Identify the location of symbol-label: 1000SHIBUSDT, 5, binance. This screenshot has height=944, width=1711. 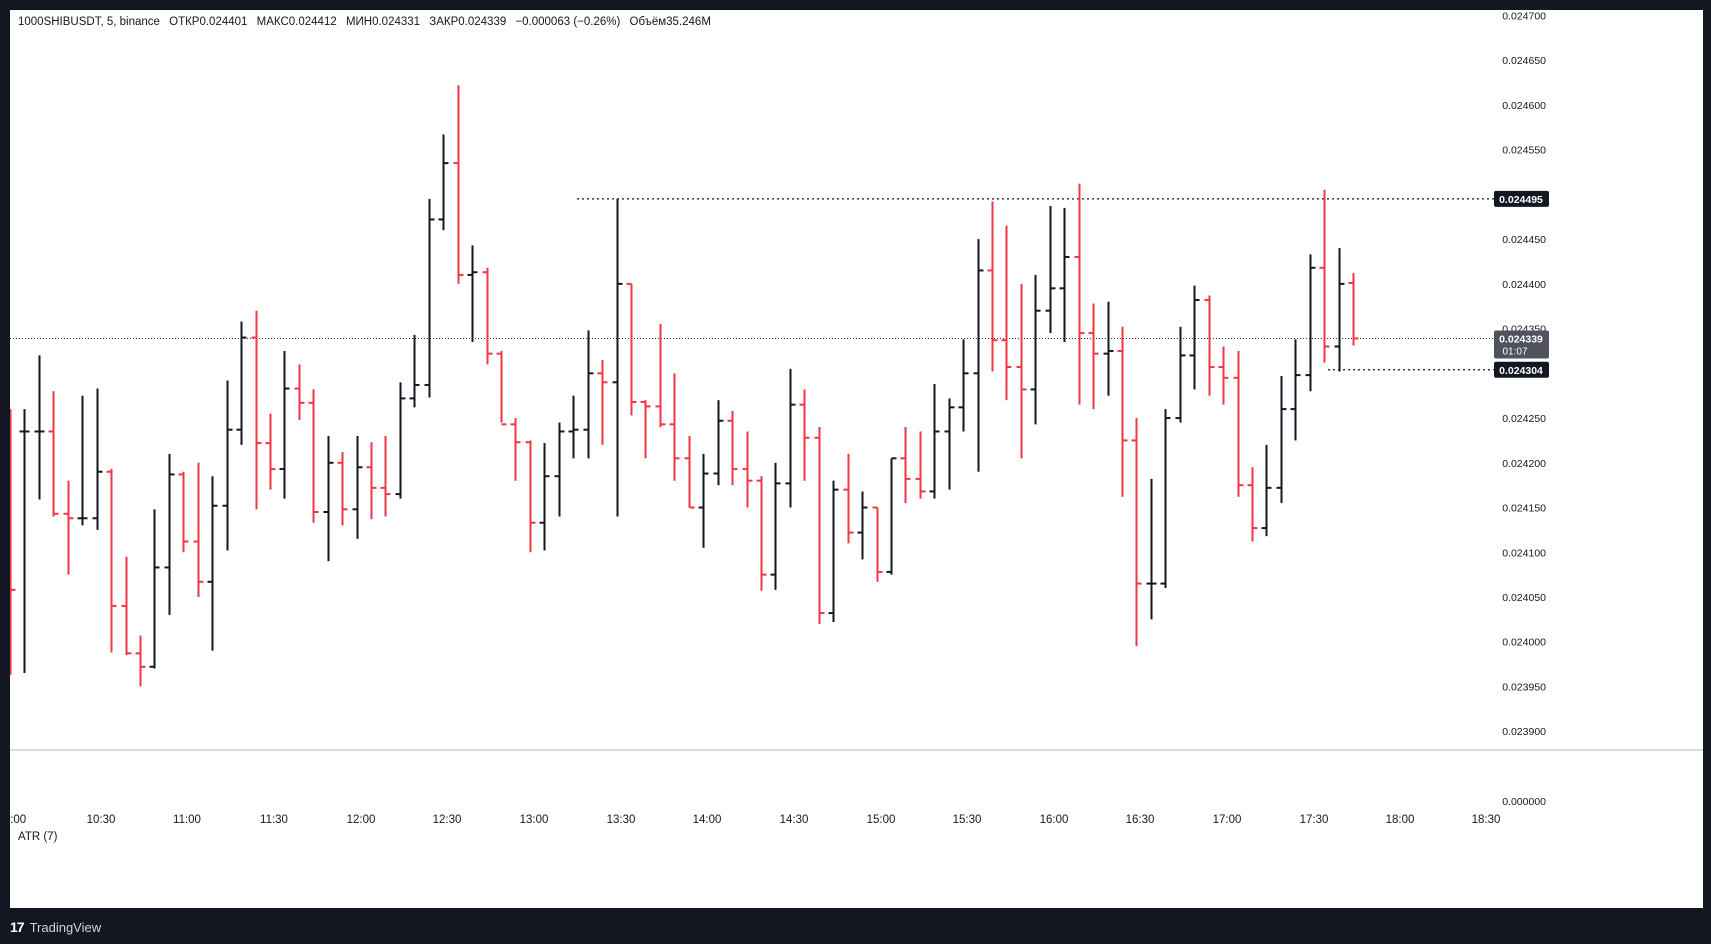
(89, 22).